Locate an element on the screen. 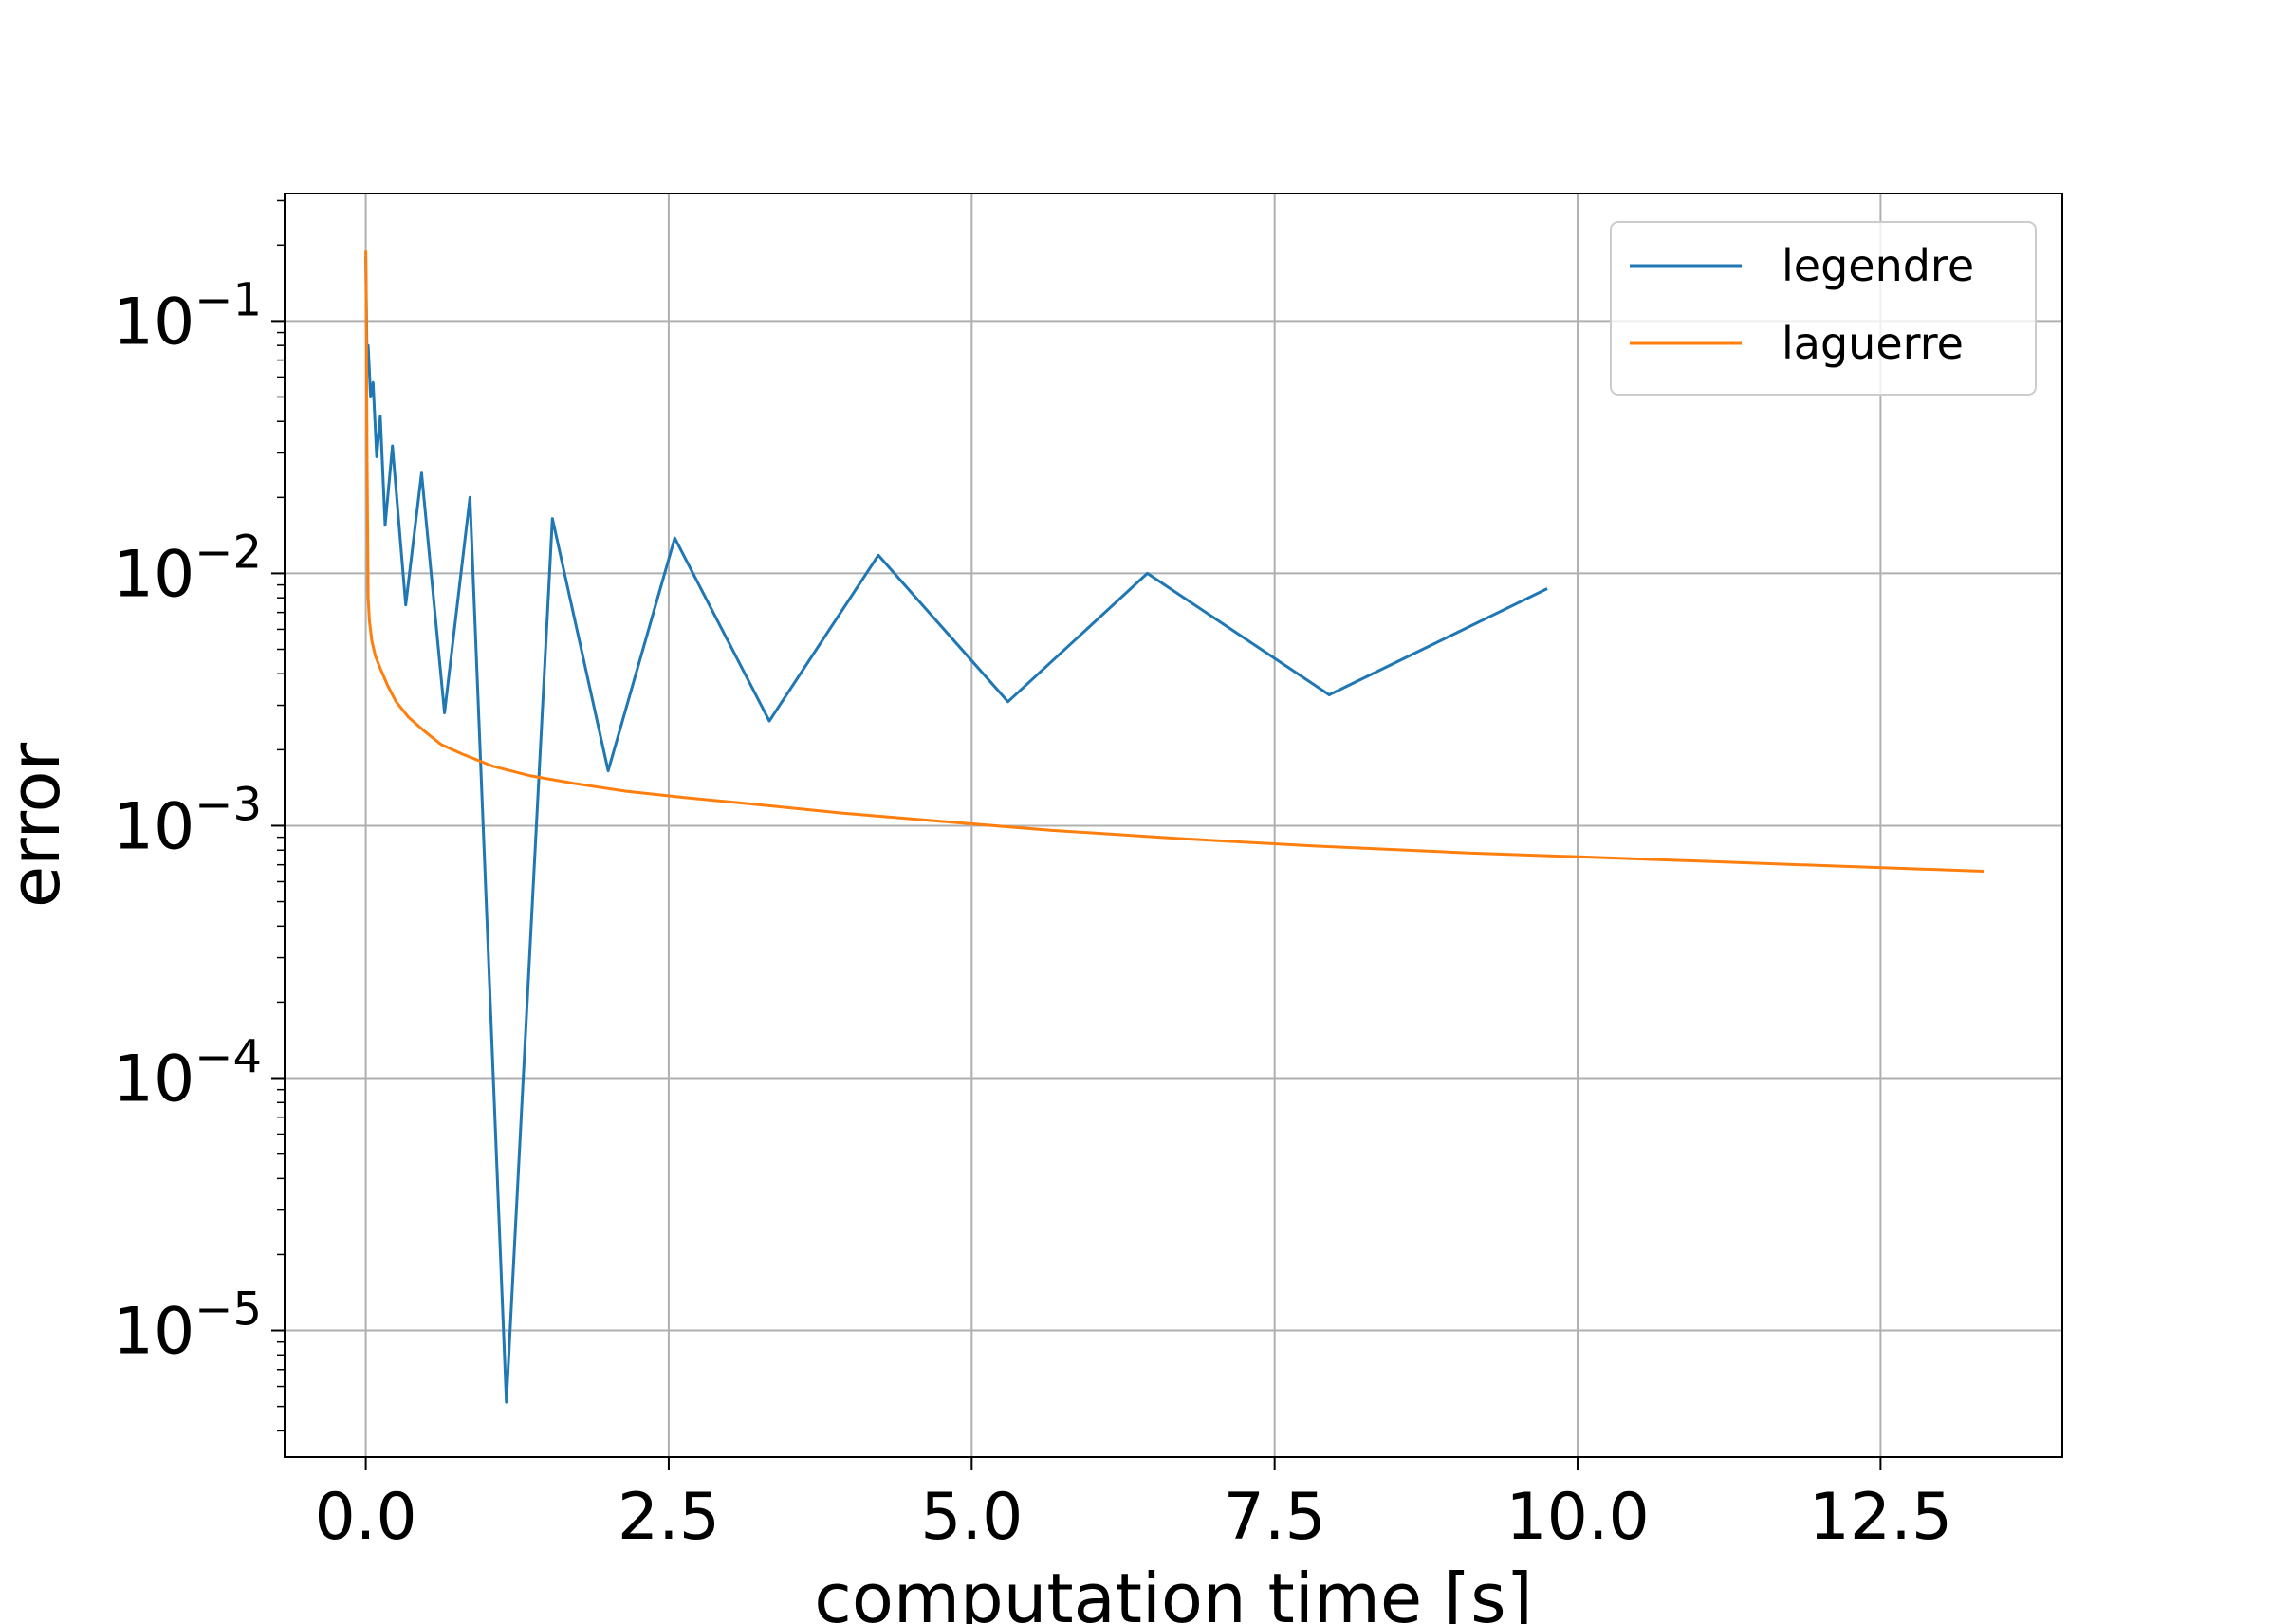 The width and height of the screenshot is (2271, 1624). x-tick-label: 5.0 is located at coordinates (971, 1518).